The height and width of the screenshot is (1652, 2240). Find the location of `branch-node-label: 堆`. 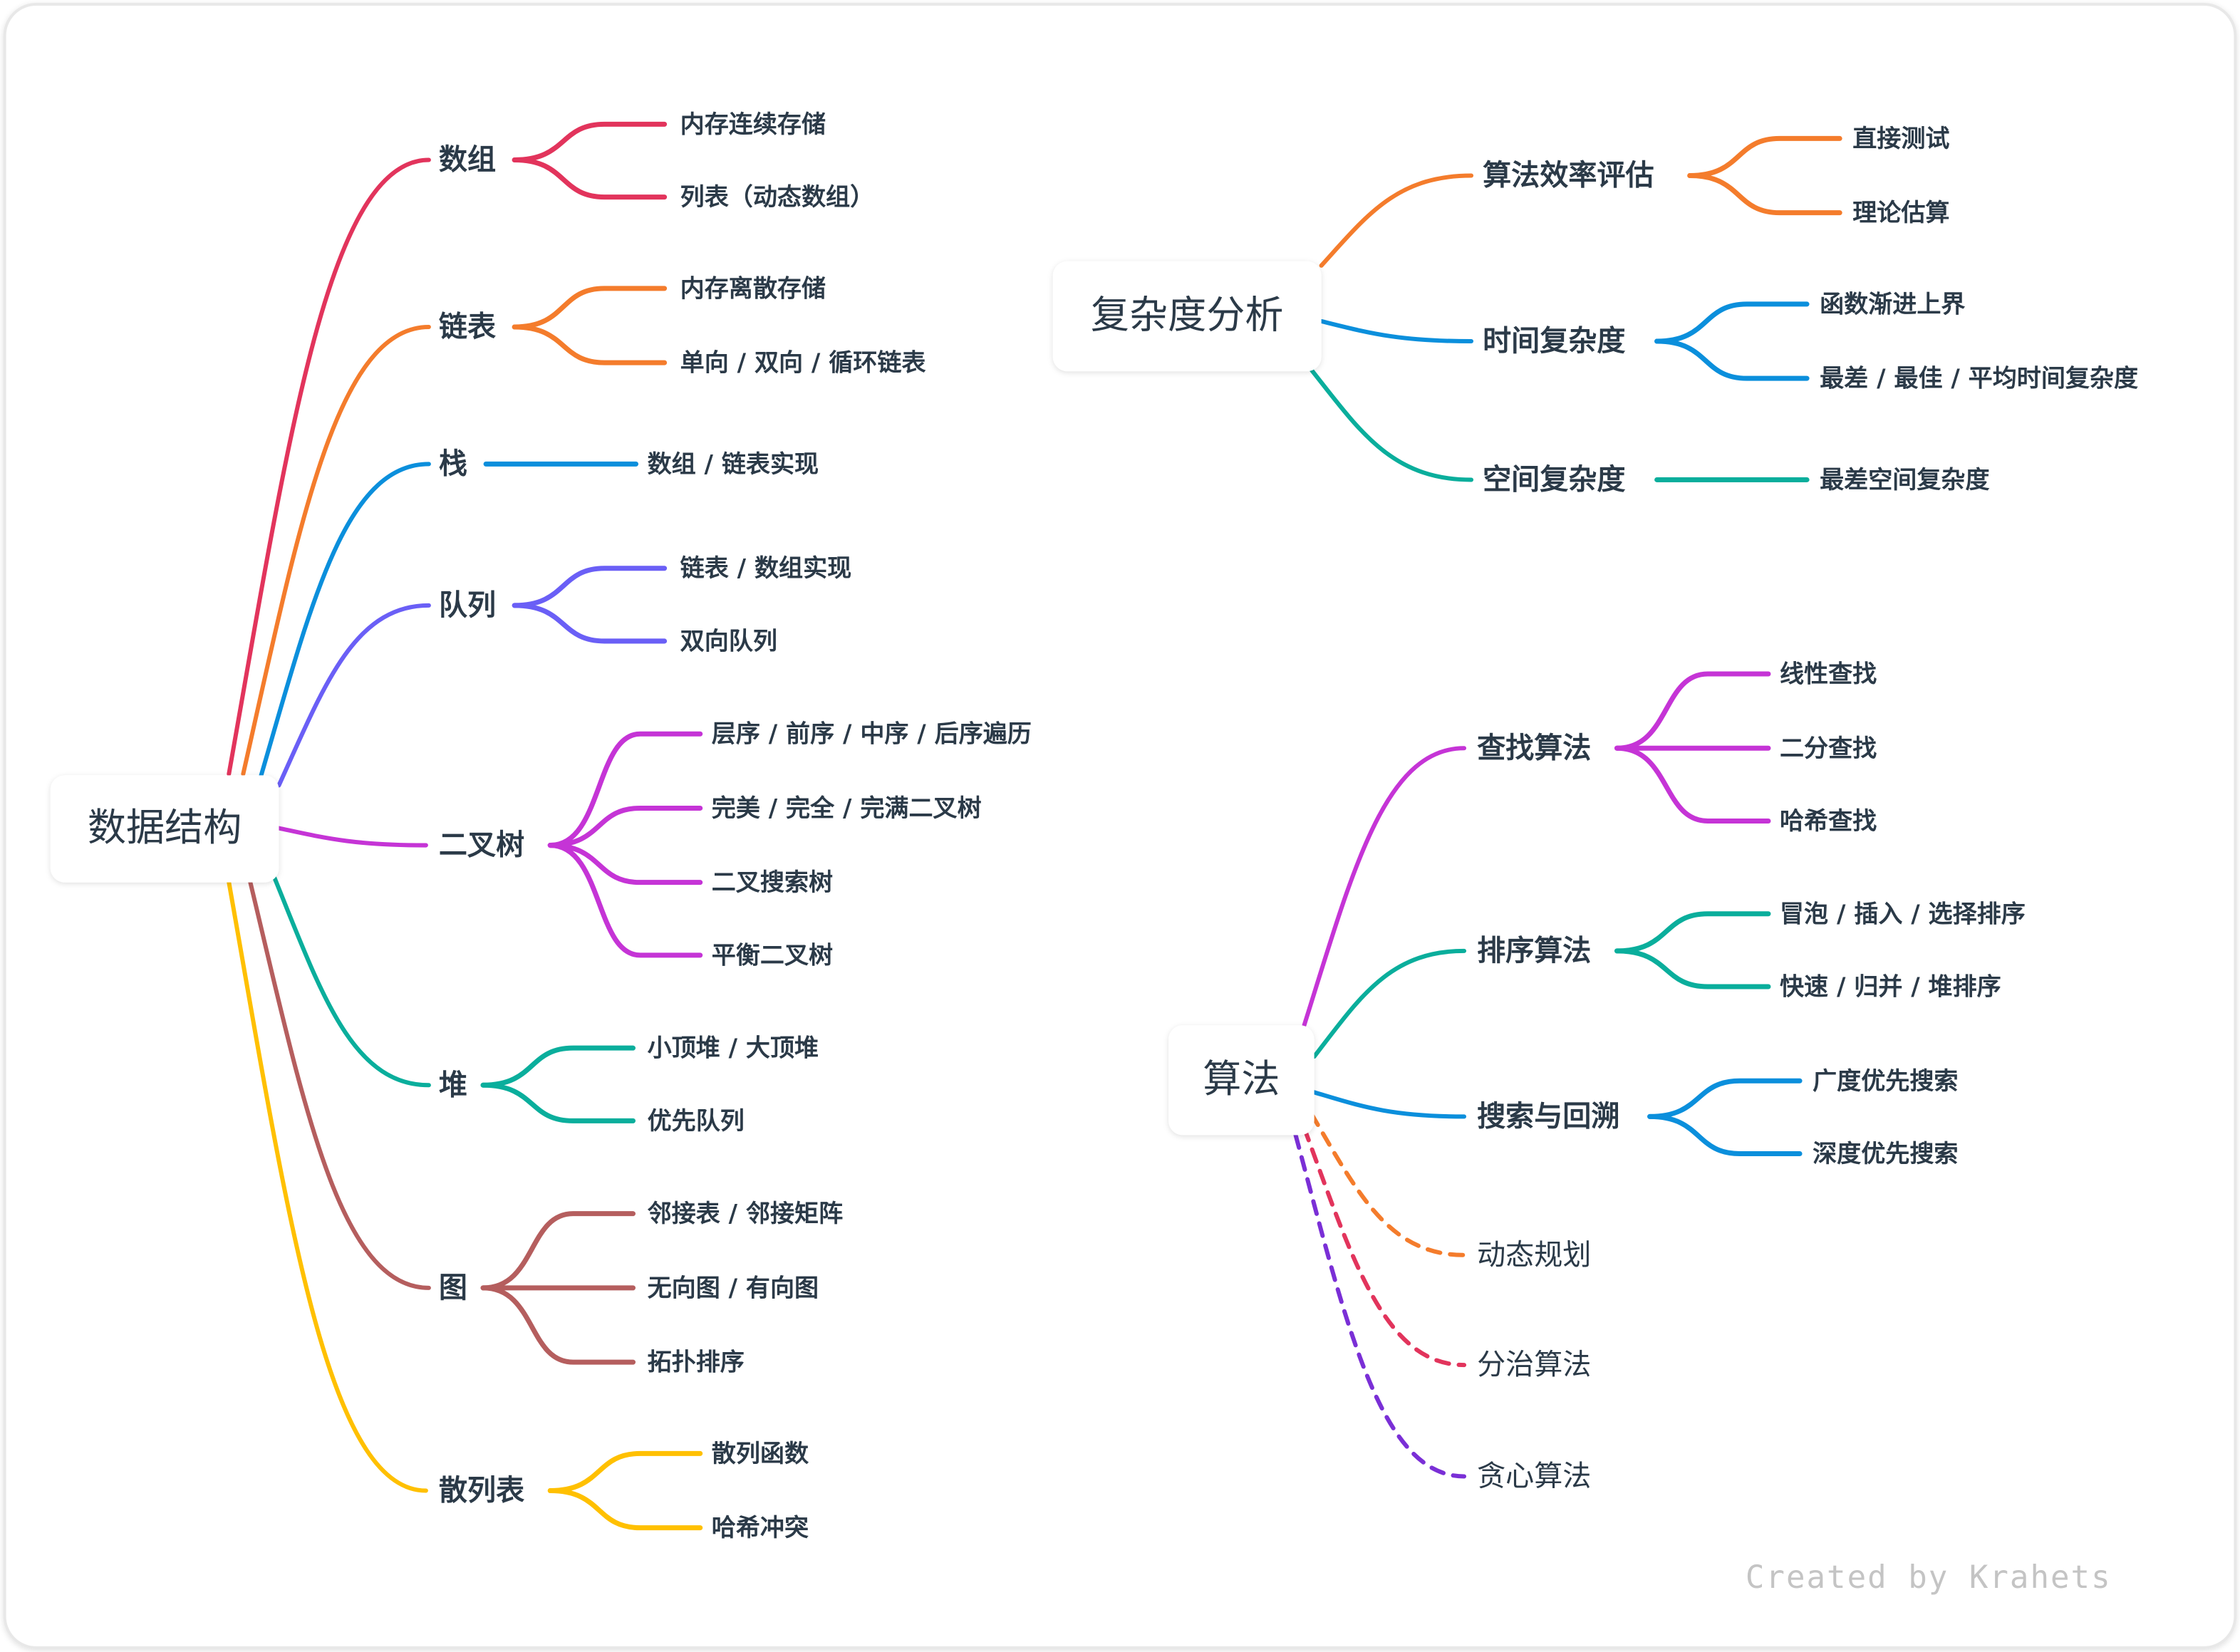

branch-node-label: 堆 is located at coordinates (453, 1085).